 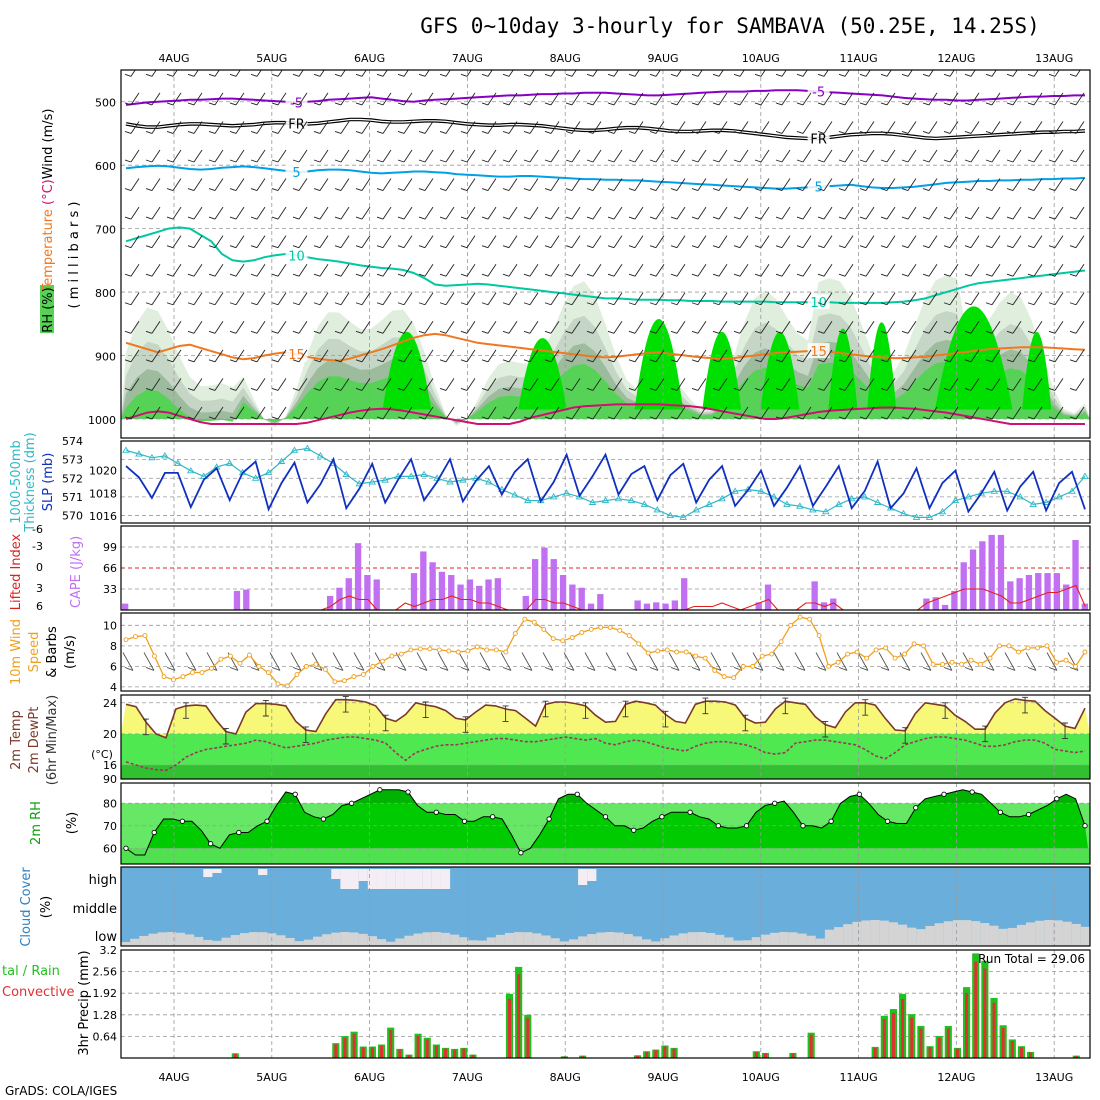 I want to click on cape-plot, so click(x=605, y=568).